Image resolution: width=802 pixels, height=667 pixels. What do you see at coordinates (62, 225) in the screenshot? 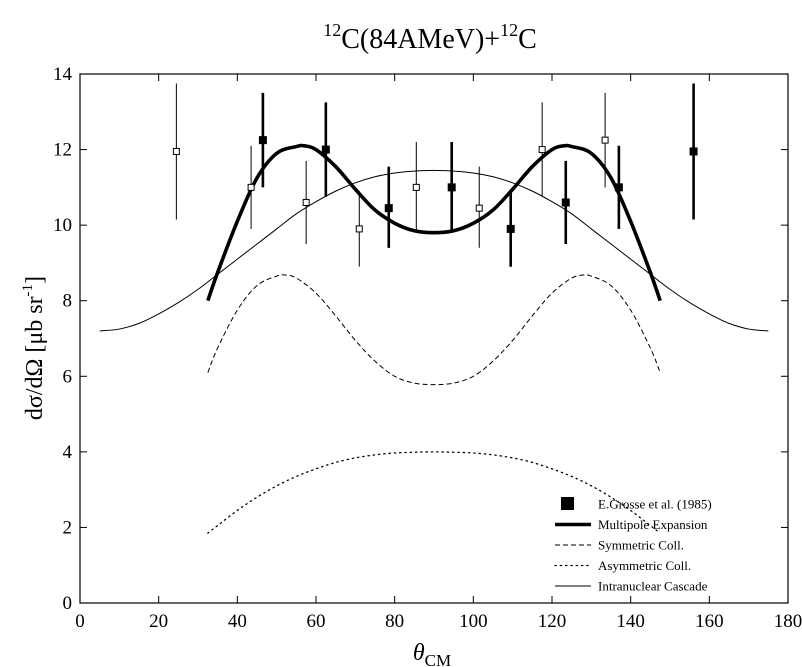
I see `y-tick-label: 10` at bounding box center [62, 225].